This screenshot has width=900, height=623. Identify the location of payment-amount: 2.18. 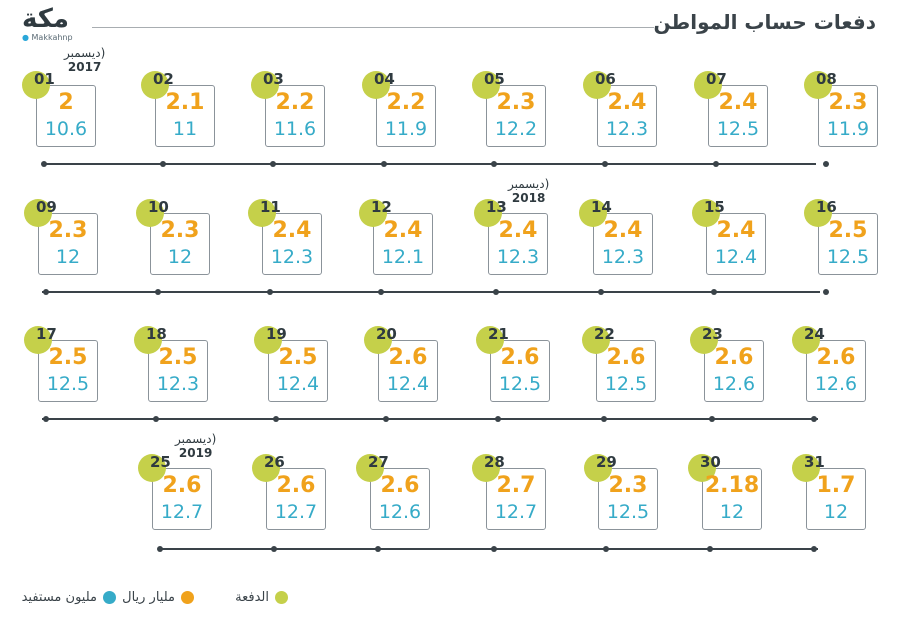
(732, 485).